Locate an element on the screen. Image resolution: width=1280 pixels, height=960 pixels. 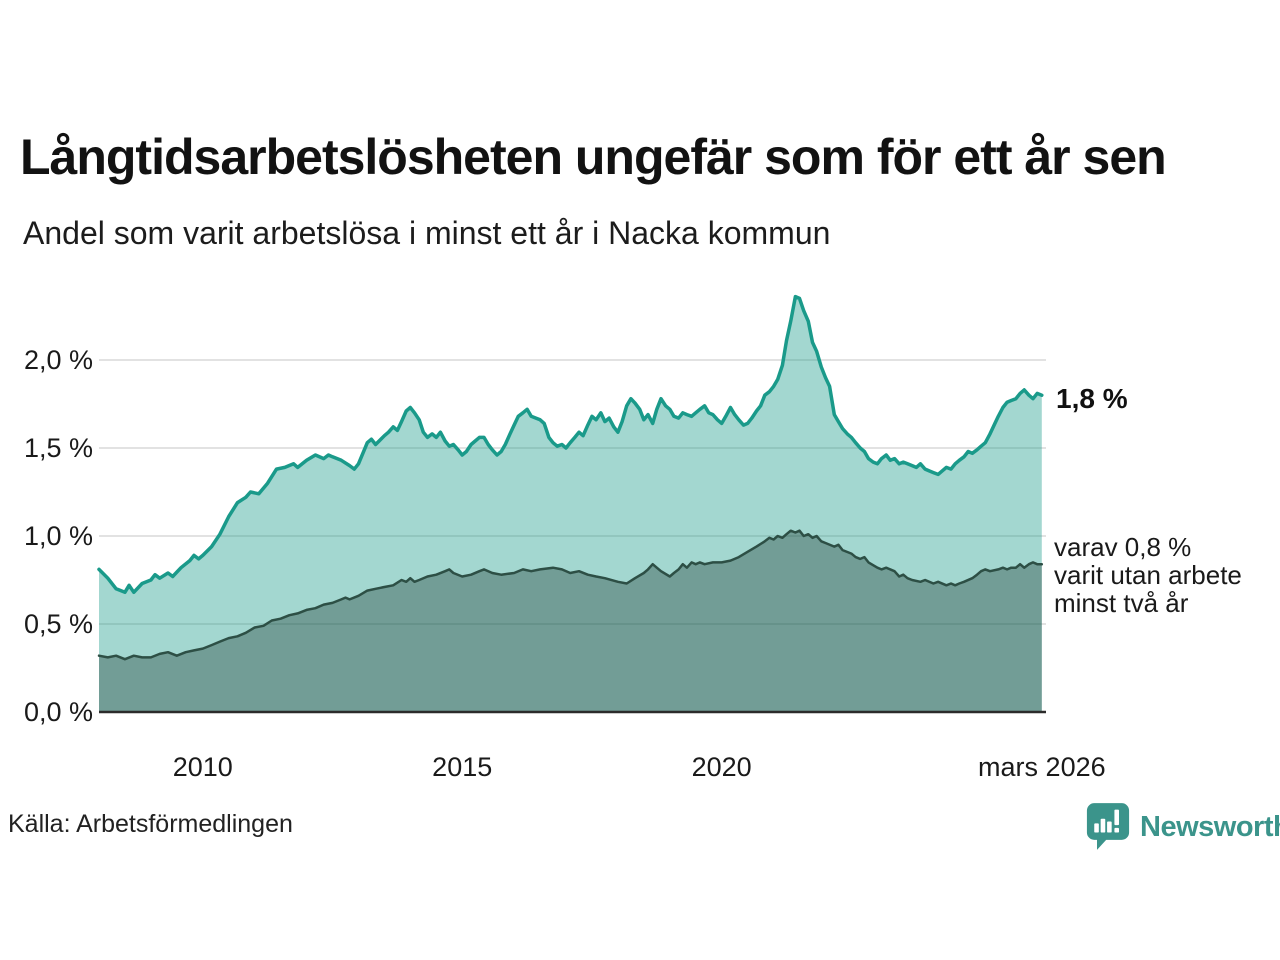
x-tick-label: mars 2026 is located at coordinates (1042, 767).